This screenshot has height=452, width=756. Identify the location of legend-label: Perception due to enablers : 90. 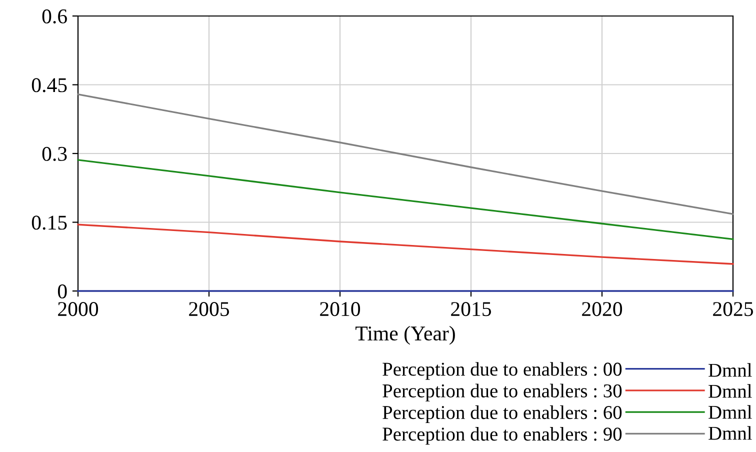
(502, 436).